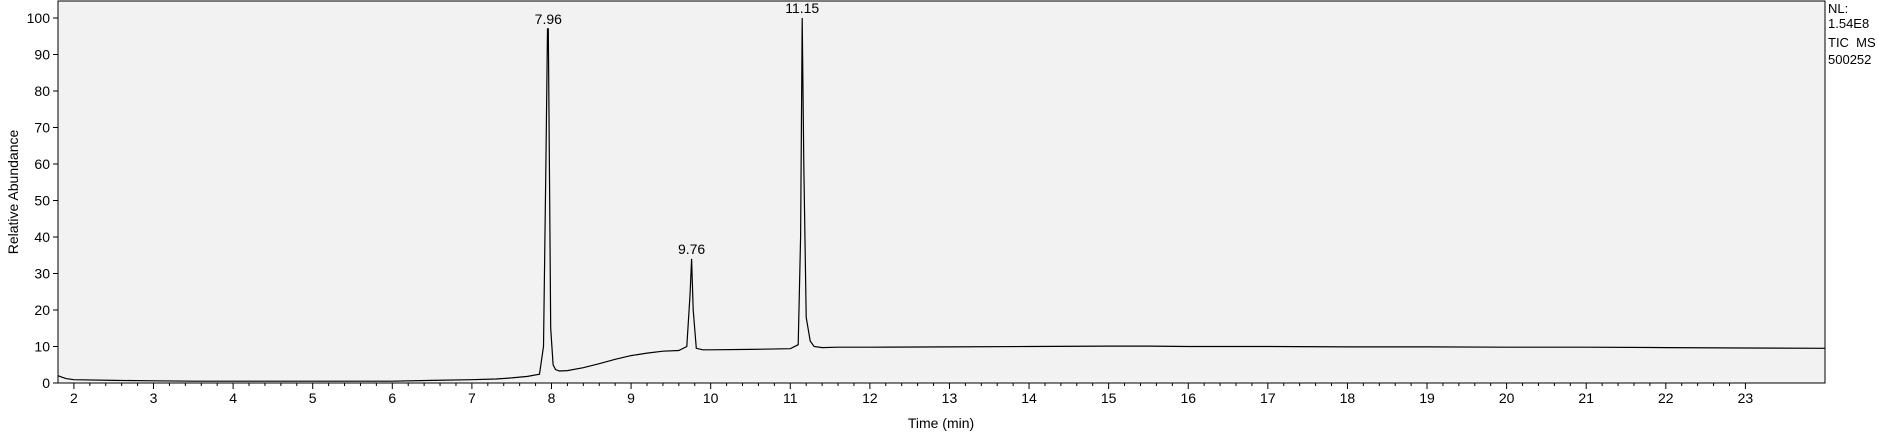  What do you see at coordinates (42, 55) in the screenshot?
I see `y-tick-label: 90` at bounding box center [42, 55].